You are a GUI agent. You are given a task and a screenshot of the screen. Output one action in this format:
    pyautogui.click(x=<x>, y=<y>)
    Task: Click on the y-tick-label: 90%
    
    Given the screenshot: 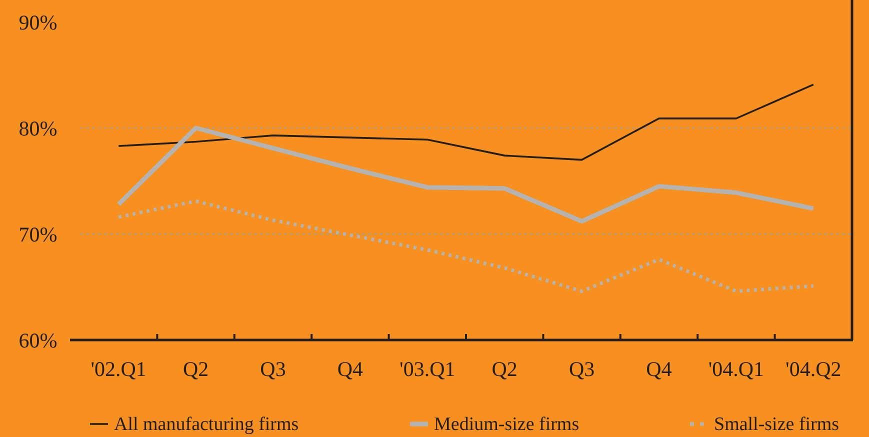 What is the action you would take?
    pyautogui.click(x=38, y=22)
    